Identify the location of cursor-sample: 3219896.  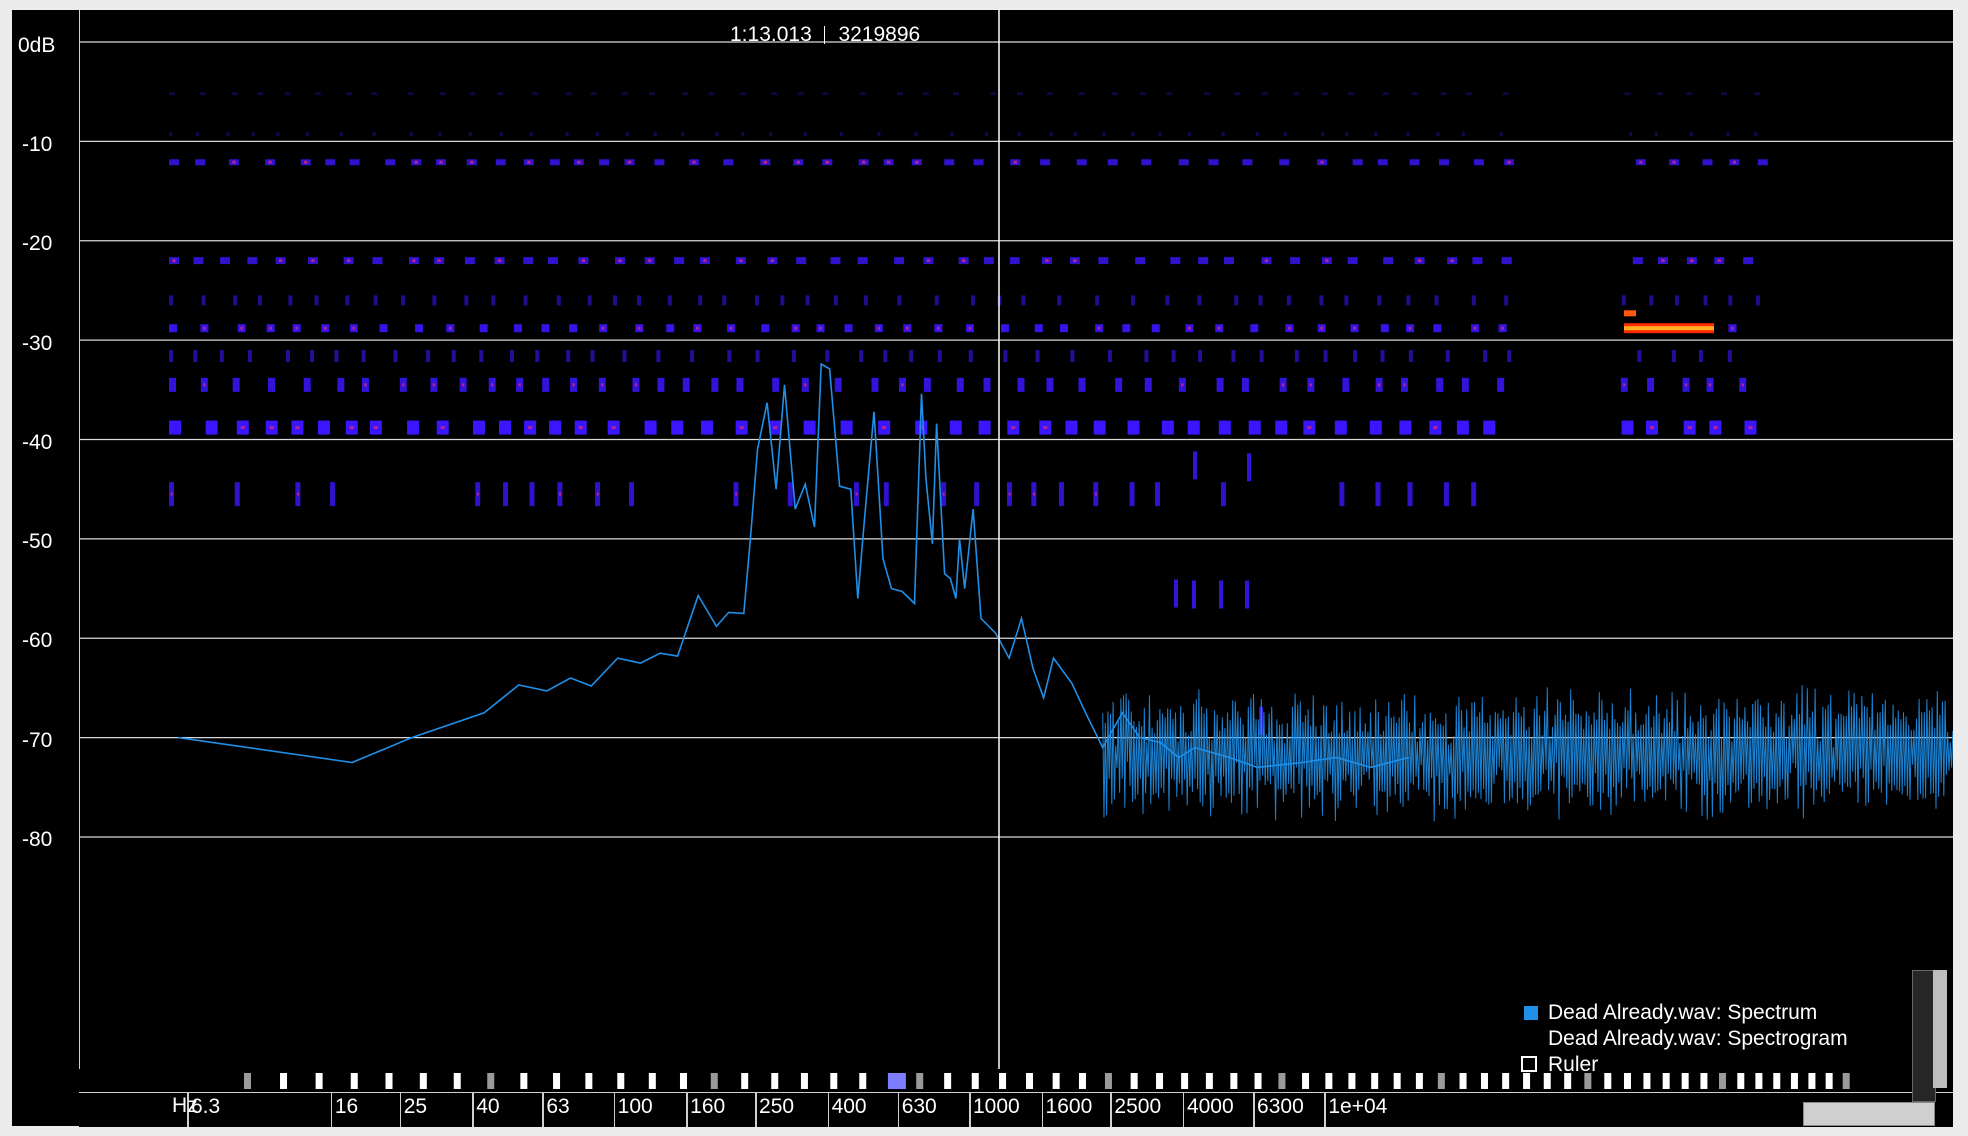
(879, 34).